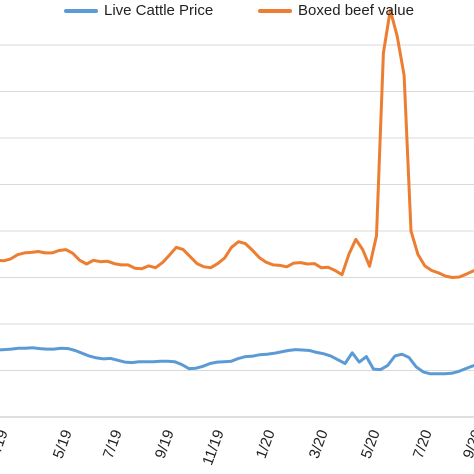  I want to click on legend-item-boxed-beef-value: Boxed beef value, so click(336, 10).